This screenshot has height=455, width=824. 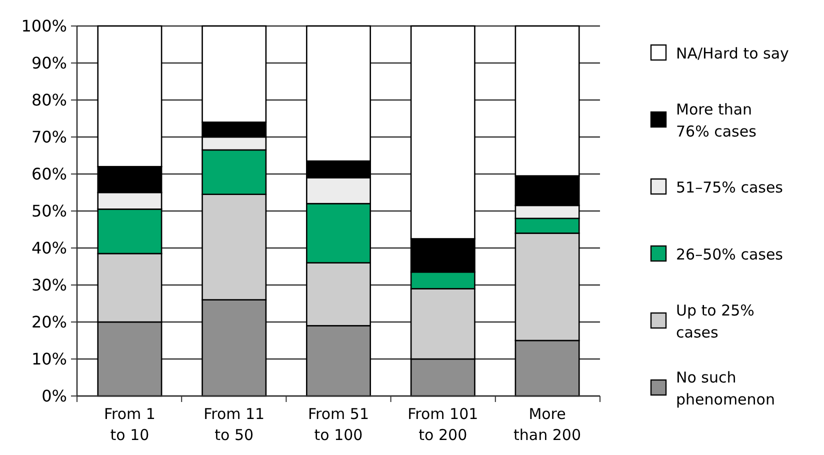 What do you see at coordinates (716, 120) in the screenshot?
I see `legend-label: More than 76% cases` at bounding box center [716, 120].